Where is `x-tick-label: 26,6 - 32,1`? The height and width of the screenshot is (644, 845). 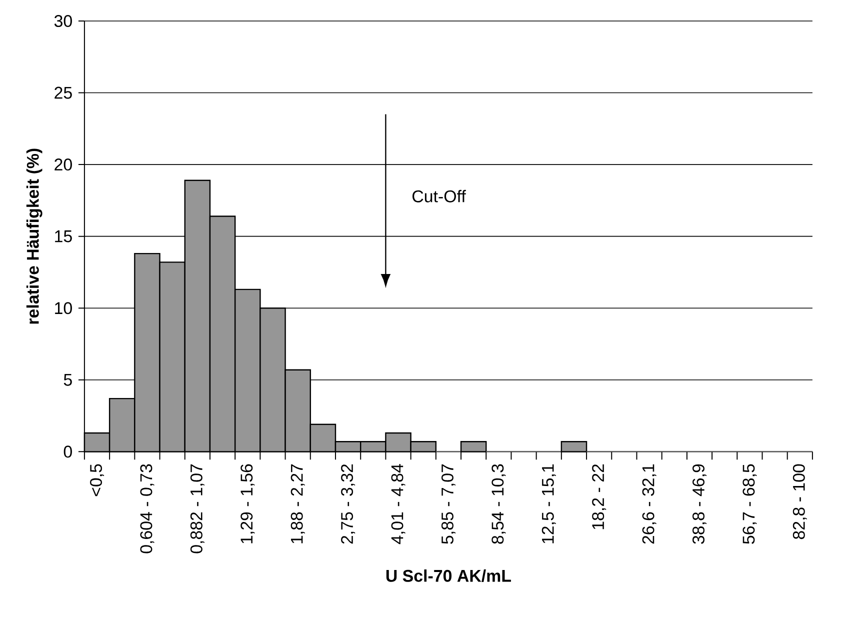 x-tick-label: 26,6 - 32,1 is located at coordinates (649, 504).